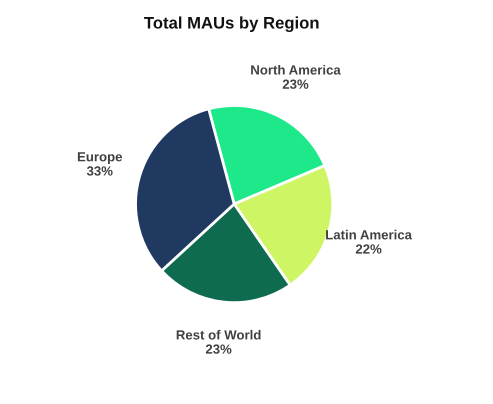  What do you see at coordinates (231, 24) in the screenshot?
I see `chart-title: Total MAUs by Region` at bounding box center [231, 24].